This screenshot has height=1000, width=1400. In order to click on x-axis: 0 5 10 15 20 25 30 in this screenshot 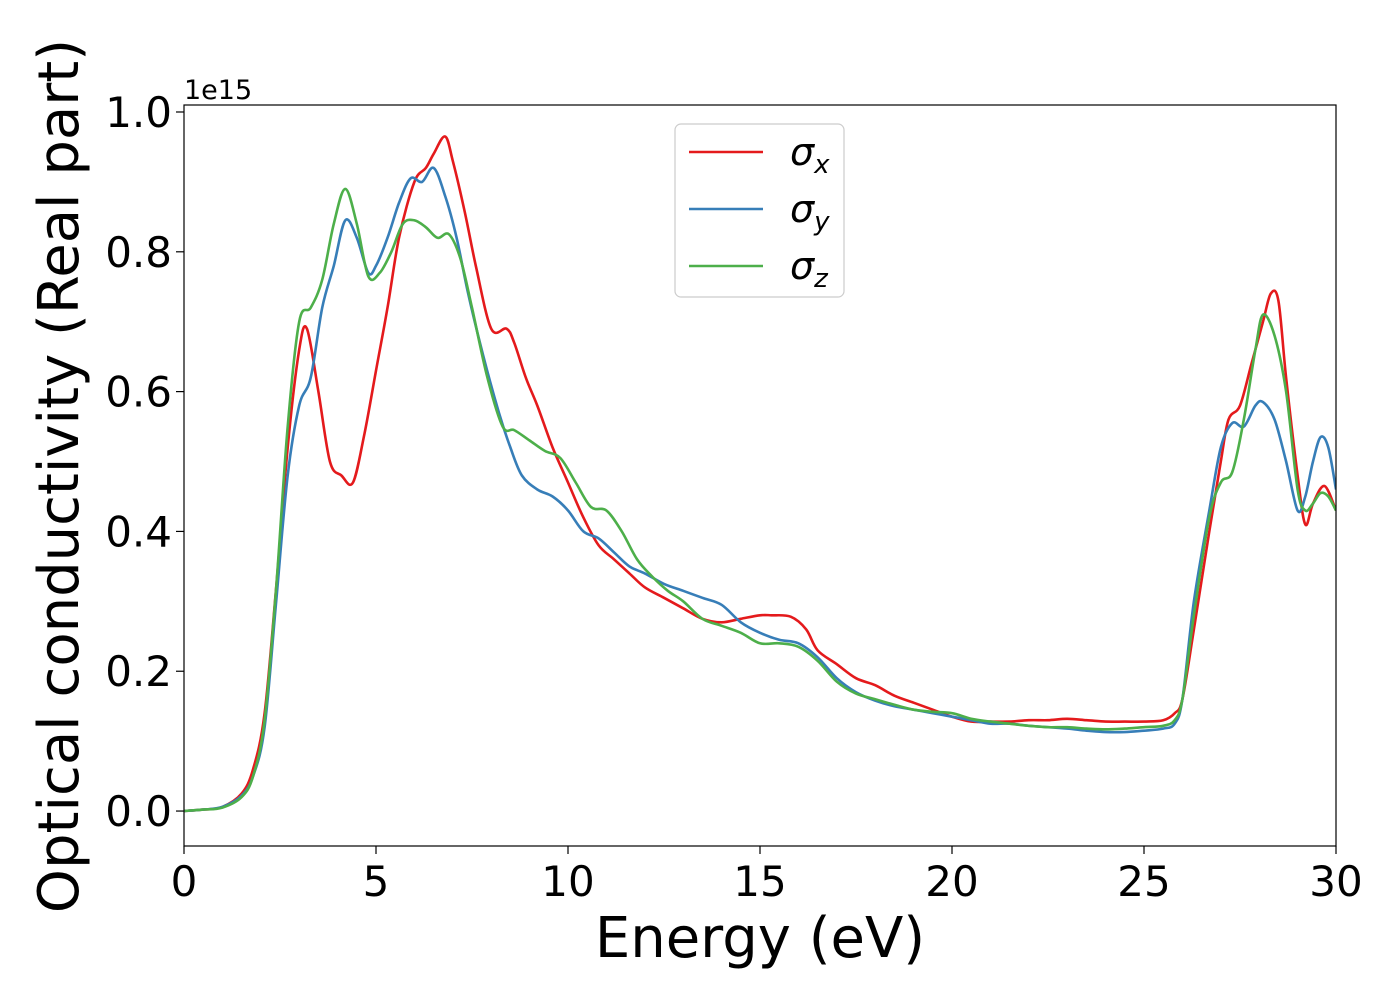, I will do `click(767, 876)`.